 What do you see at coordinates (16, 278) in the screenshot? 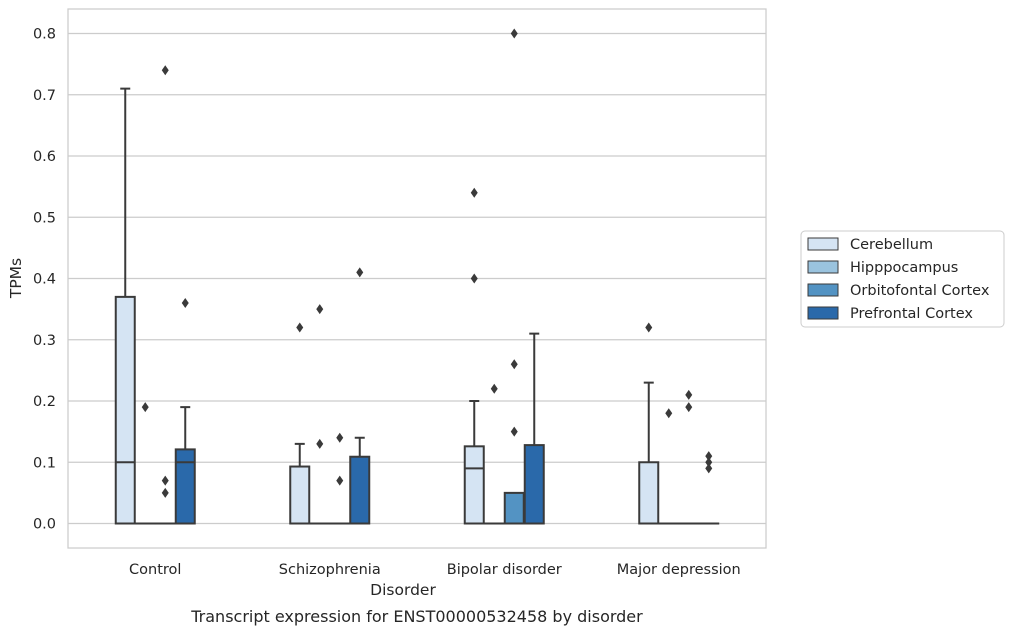
I see `y-axis-title: TPMs` at bounding box center [16, 278].